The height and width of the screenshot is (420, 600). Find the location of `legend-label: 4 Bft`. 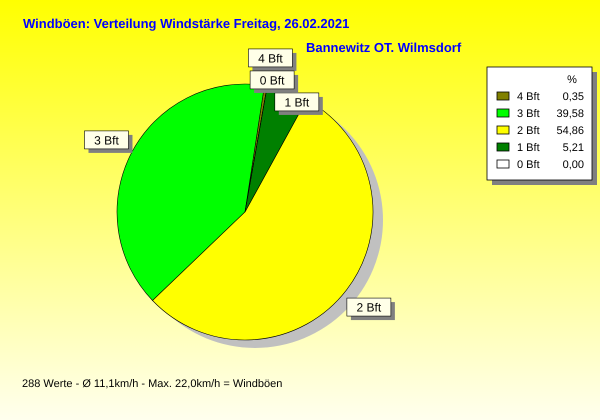

legend-label: 4 Bft is located at coordinates (528, 97).